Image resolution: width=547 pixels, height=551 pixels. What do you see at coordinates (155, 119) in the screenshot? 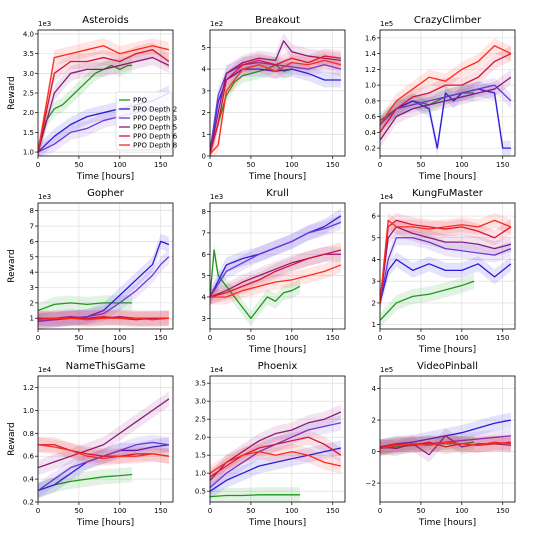
I see `legend-label: PPO Depth 3` at bounding box center [155, 119].